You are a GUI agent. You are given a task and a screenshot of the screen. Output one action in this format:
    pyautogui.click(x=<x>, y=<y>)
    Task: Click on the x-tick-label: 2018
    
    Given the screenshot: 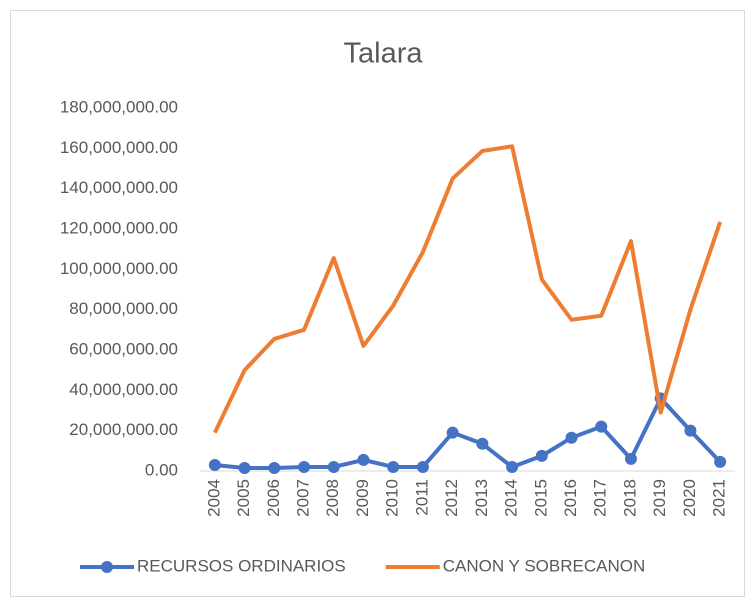 What is the action you would take?
    pyautogui.click(x=629, y=498)
    